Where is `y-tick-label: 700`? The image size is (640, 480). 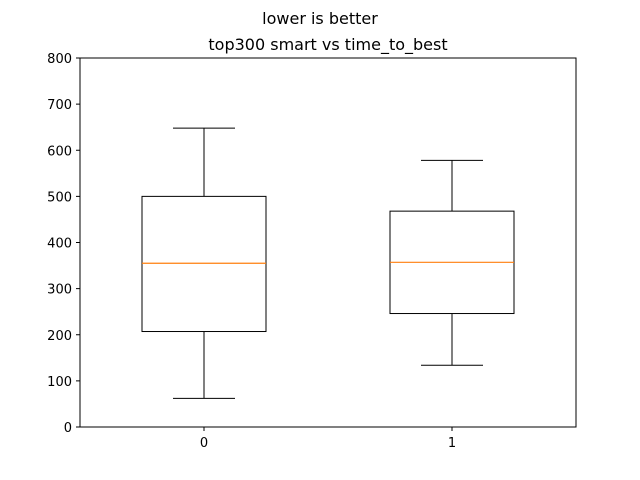 y-tick-label: 700 is located at coordinates (59, 105).